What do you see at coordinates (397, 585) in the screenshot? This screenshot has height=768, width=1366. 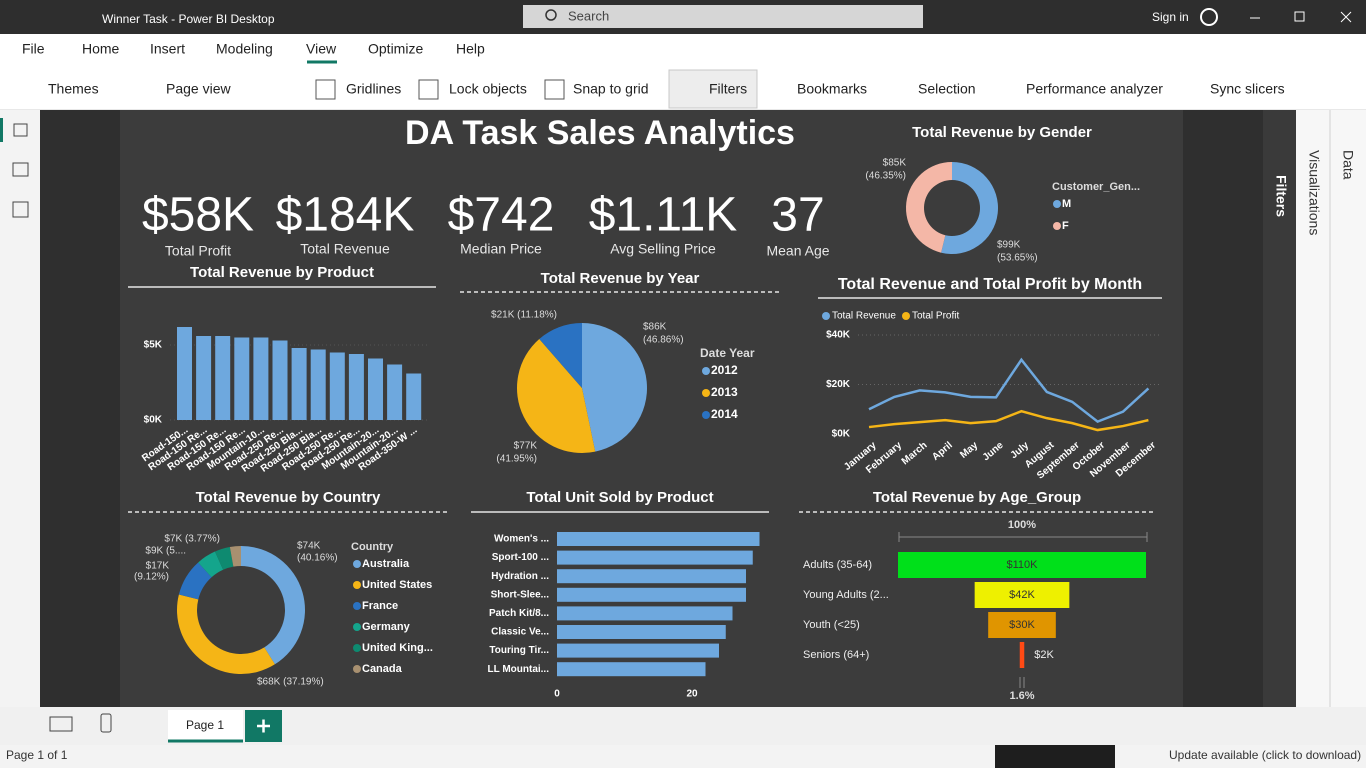 I see `legend-label: United States` at bounding box center [397, 585].